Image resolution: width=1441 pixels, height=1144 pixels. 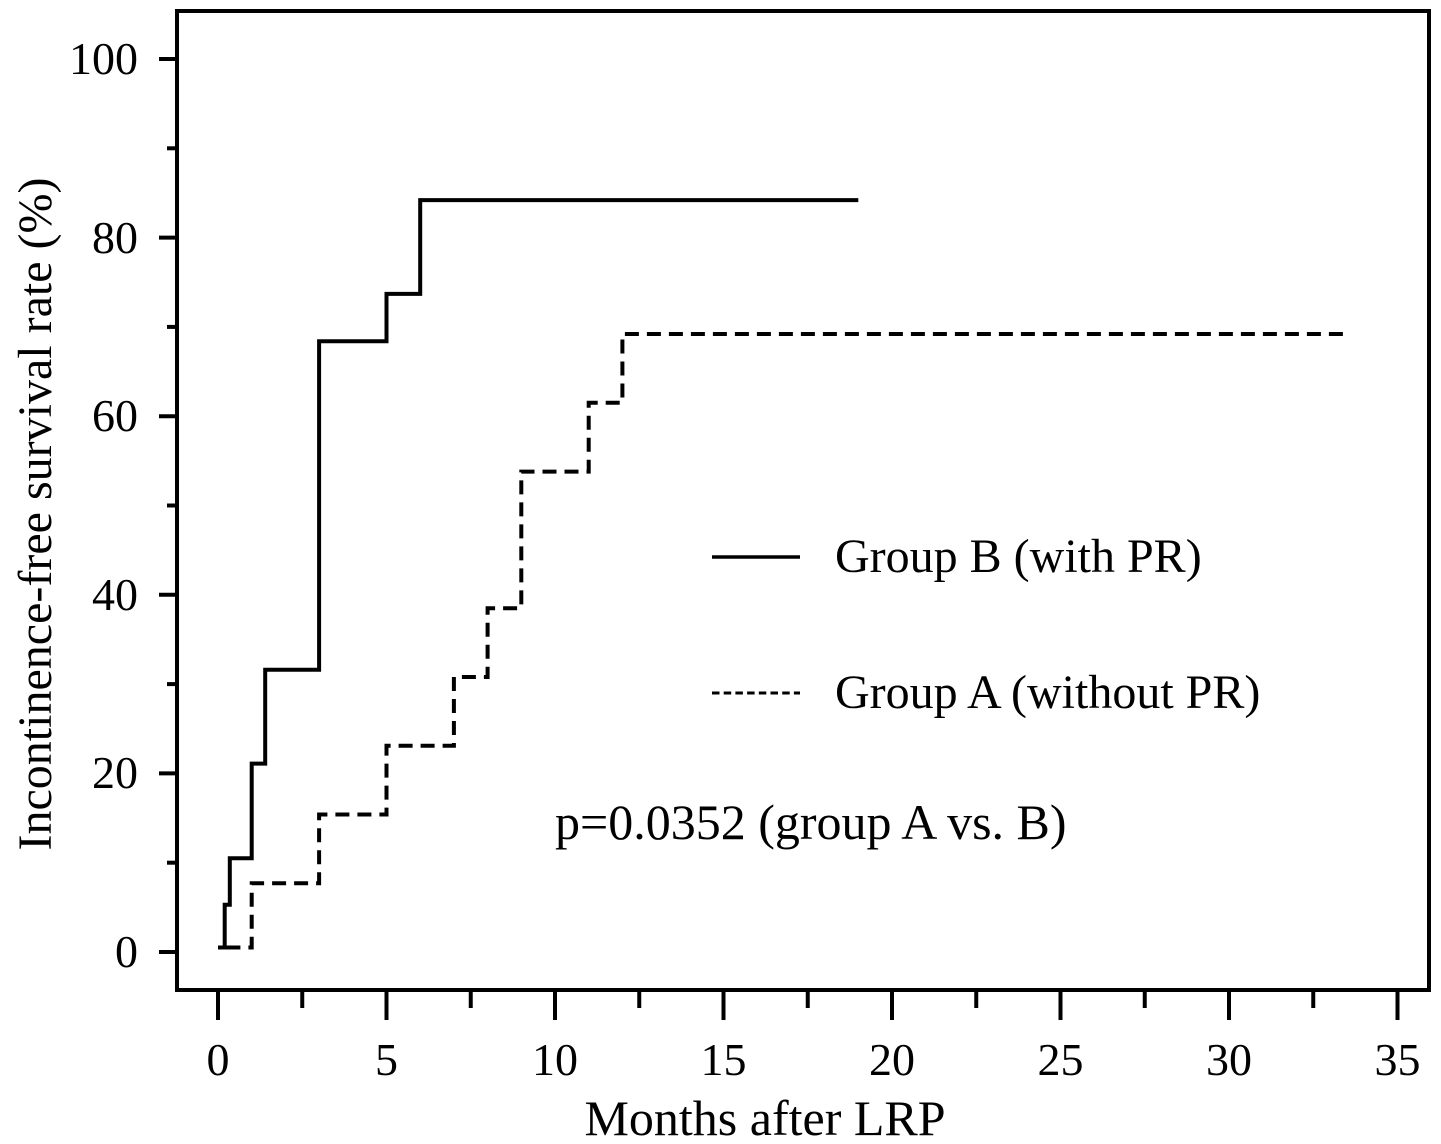 What do you see at coordinates (723, 1059) in the screenshot?
I see `x-tick-label: 15` at bounding box center [723, 1059].